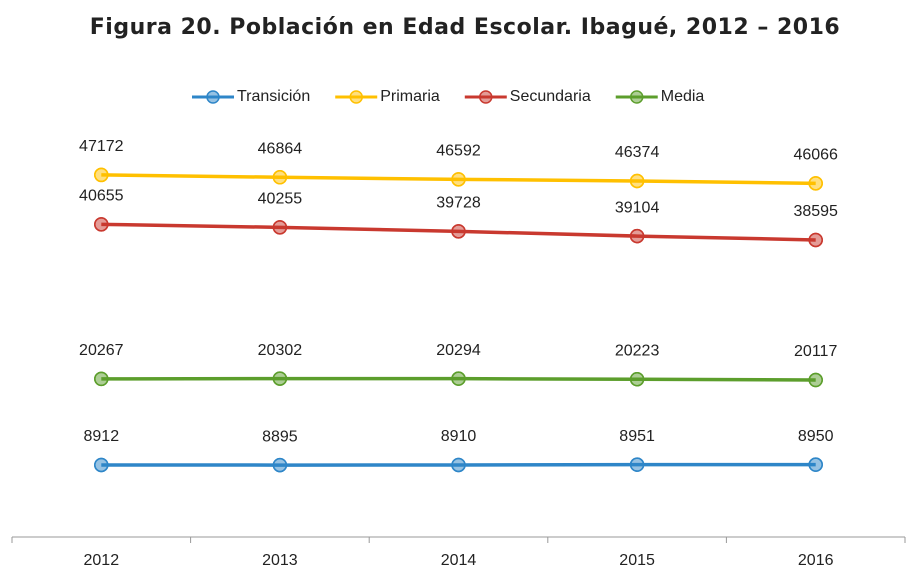  I want to click on data-label: 39104, so click(637, 207).